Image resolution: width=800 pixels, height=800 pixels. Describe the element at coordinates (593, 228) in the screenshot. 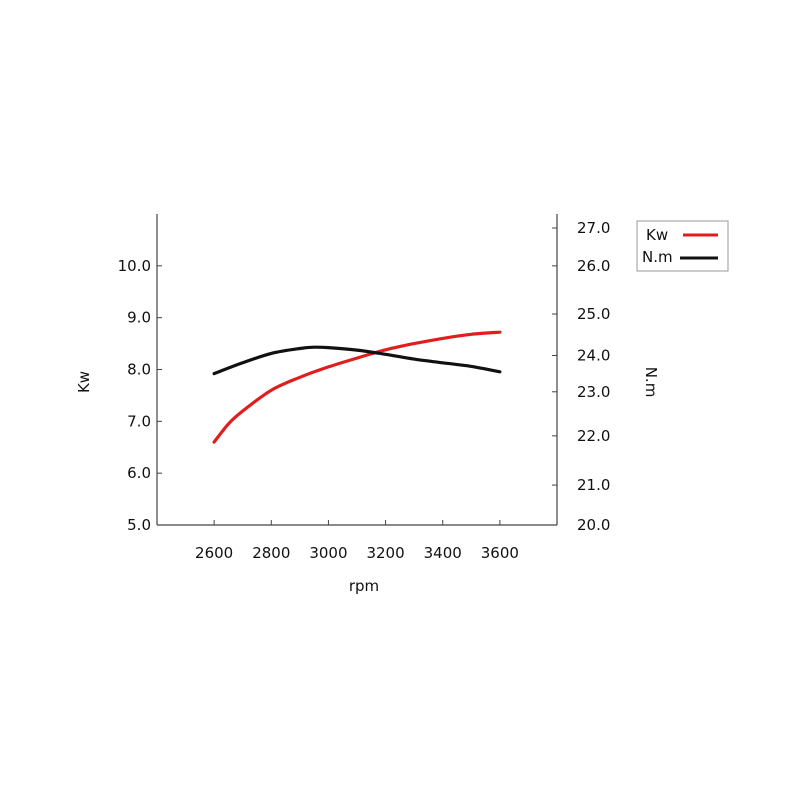

I see `y-right-tick-label: 27.0` at that location.